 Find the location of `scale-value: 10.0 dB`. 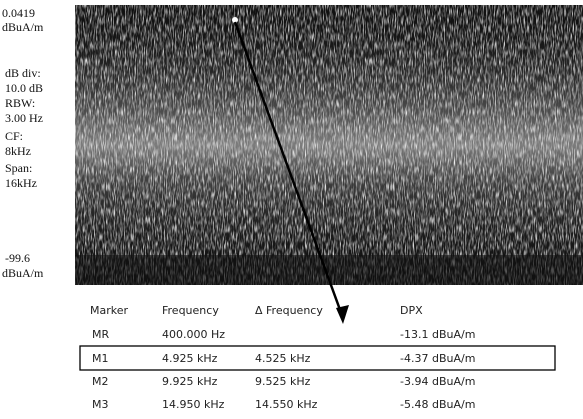

scale-value: 10.0 dB is located at coordinates (24, 88).